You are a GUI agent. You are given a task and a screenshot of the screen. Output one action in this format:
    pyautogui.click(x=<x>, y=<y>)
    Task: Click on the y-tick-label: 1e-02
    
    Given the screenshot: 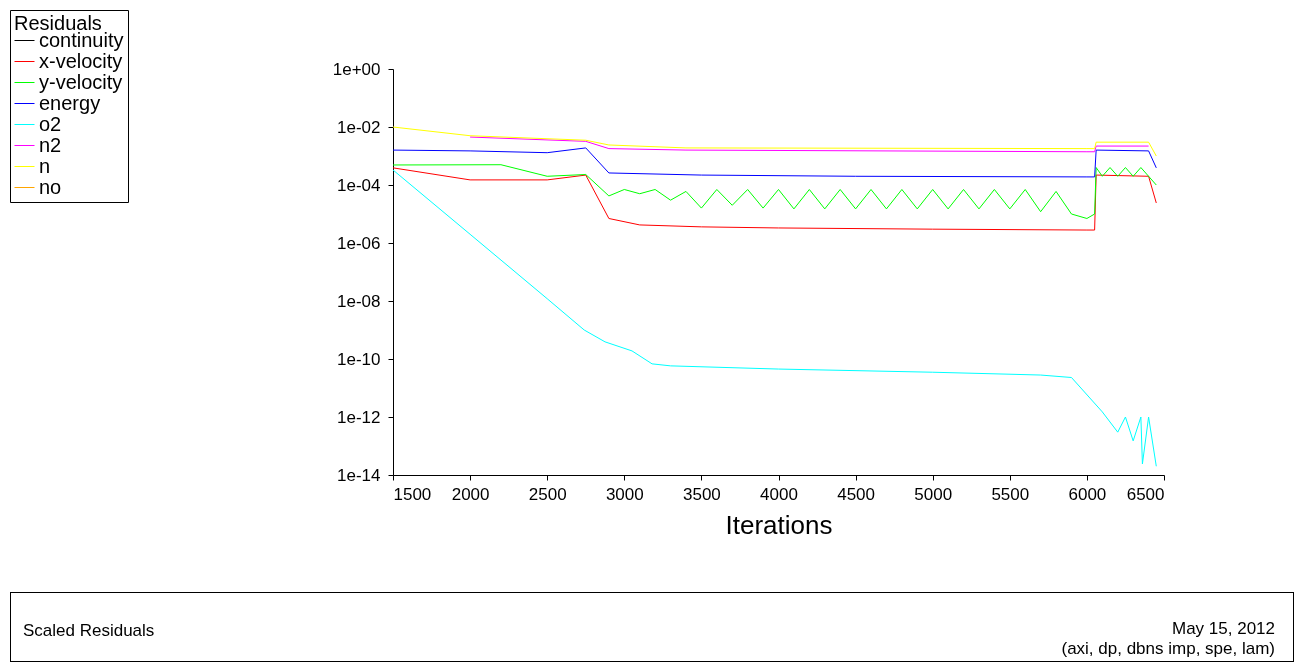 What is the action you would take?
    pyautogui.click(x=359, y=127)
    